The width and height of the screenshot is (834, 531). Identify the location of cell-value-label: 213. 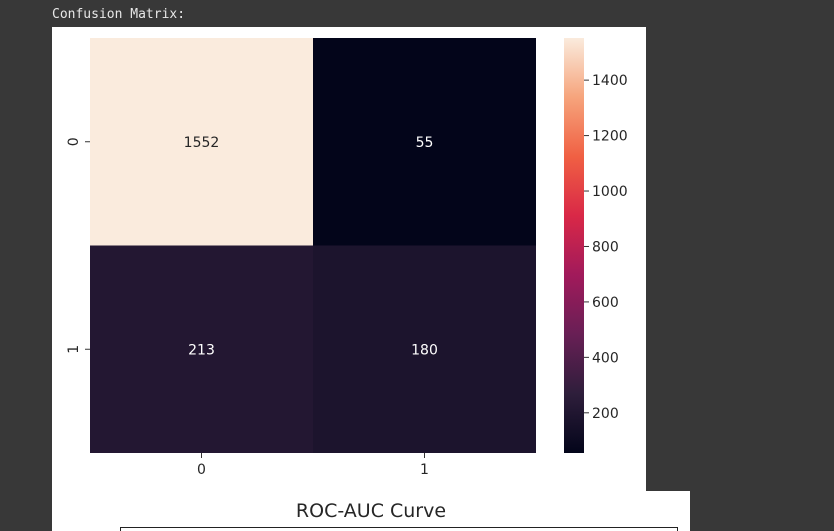
(201, 350).